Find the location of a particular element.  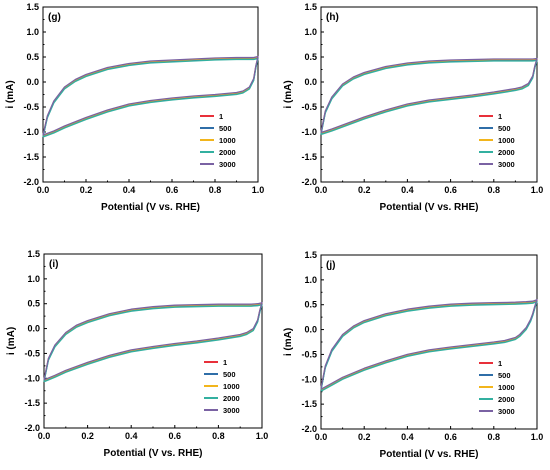

panel-label: (g) is located at coordinates (54, 17).